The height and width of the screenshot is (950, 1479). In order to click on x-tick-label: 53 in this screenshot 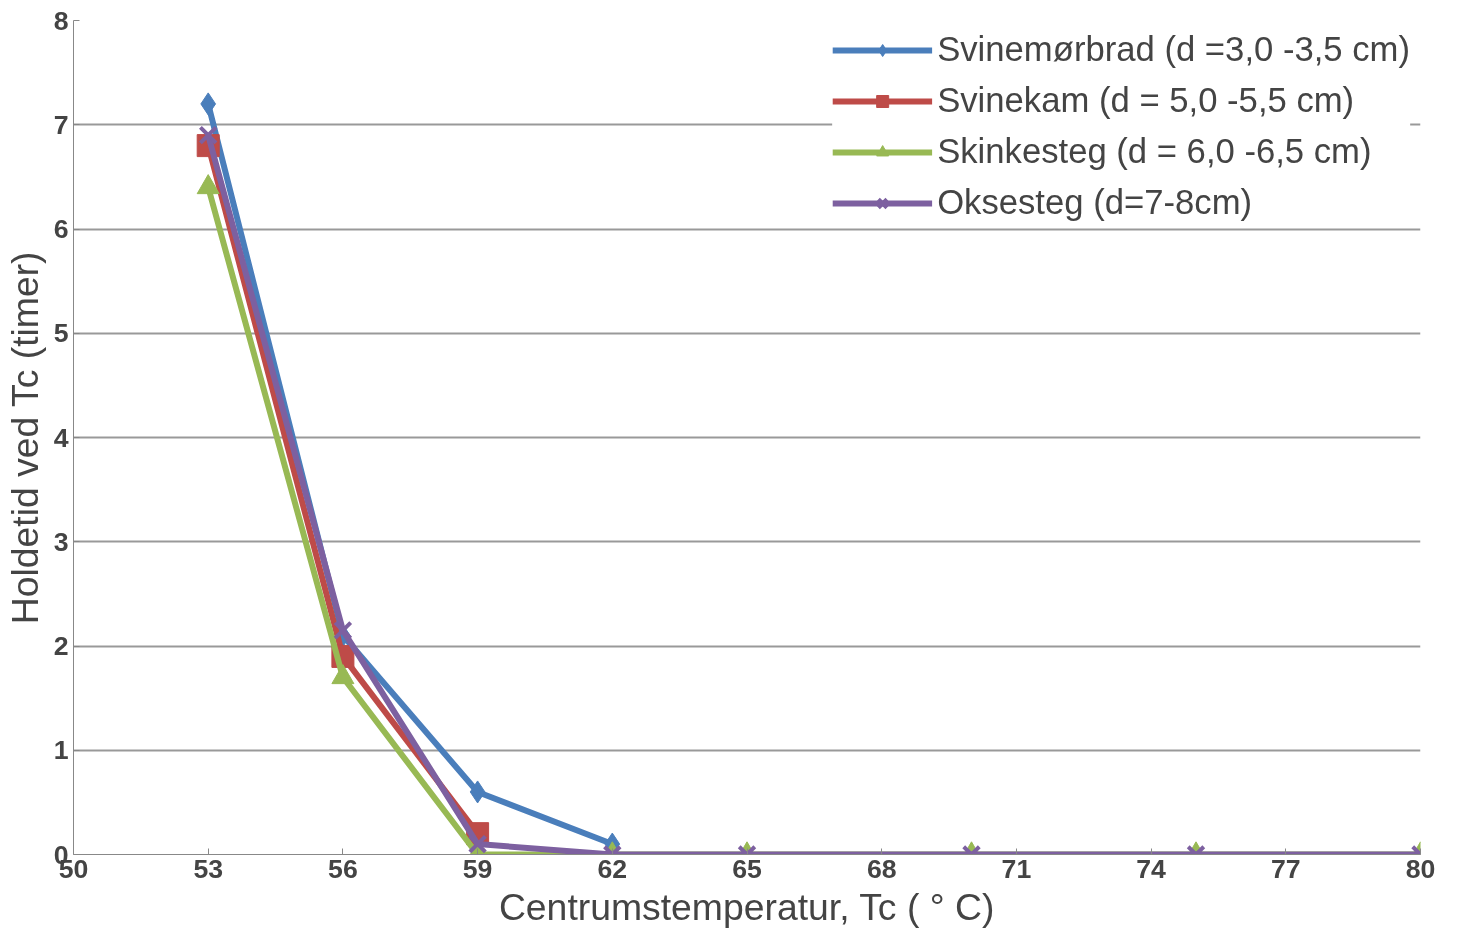, I will do `click(208, 868)`.